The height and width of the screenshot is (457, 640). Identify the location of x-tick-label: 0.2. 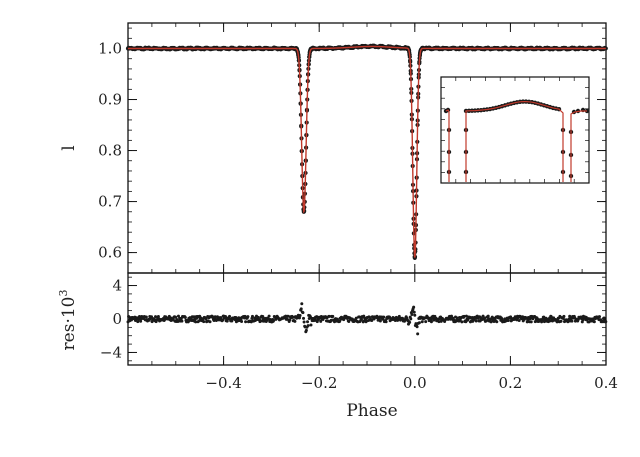
(510, 383).